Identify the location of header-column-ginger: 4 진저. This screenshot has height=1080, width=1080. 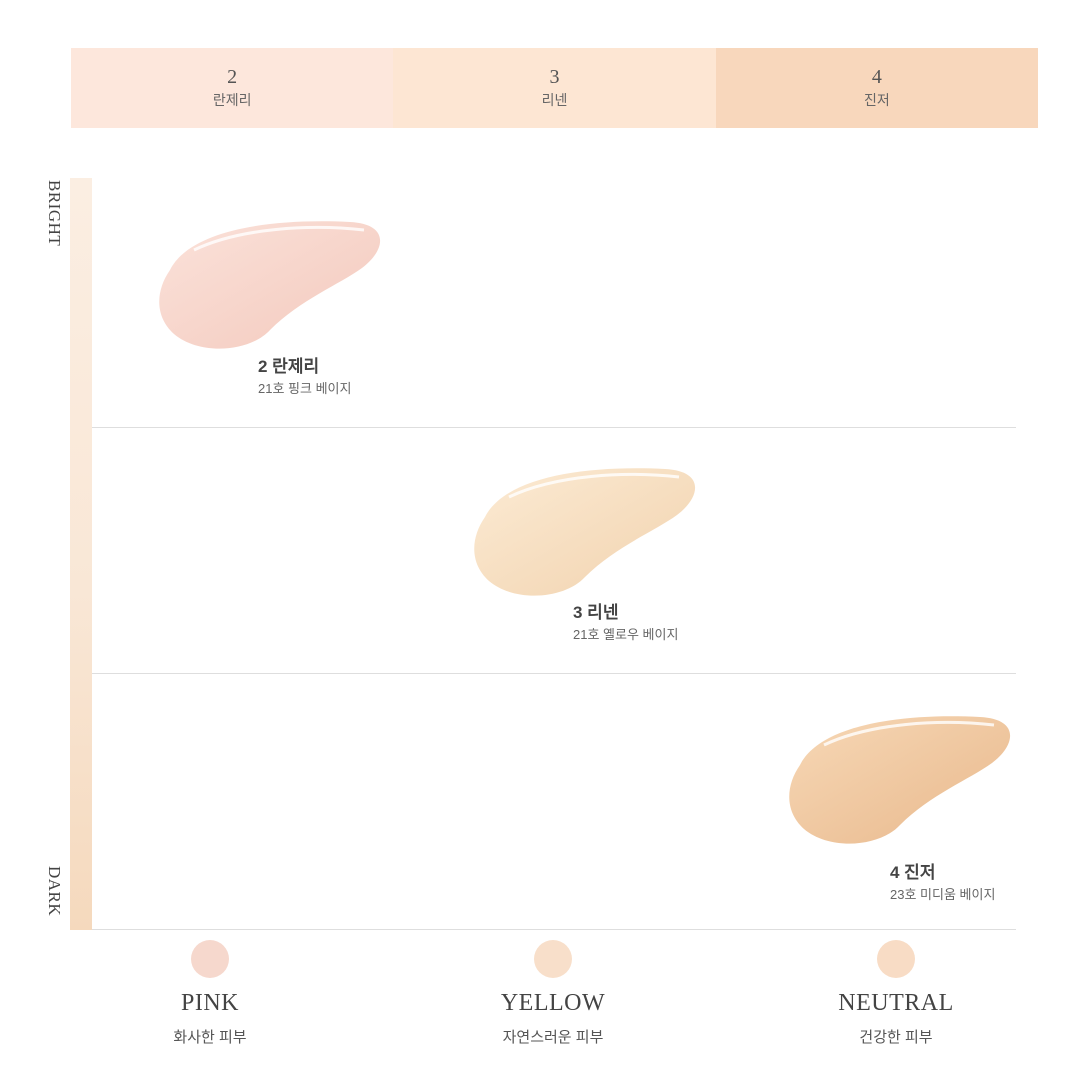
(876, 88).